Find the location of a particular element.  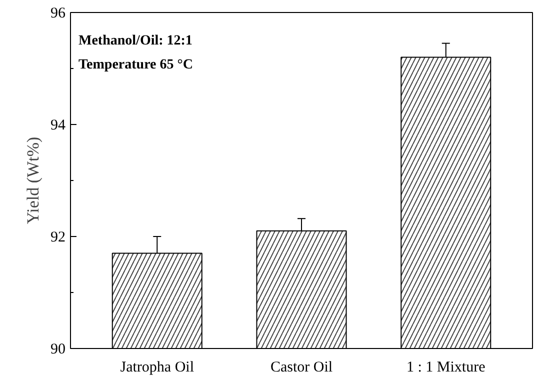

y-tick-label: 96 is located at coordinates (58, 14).